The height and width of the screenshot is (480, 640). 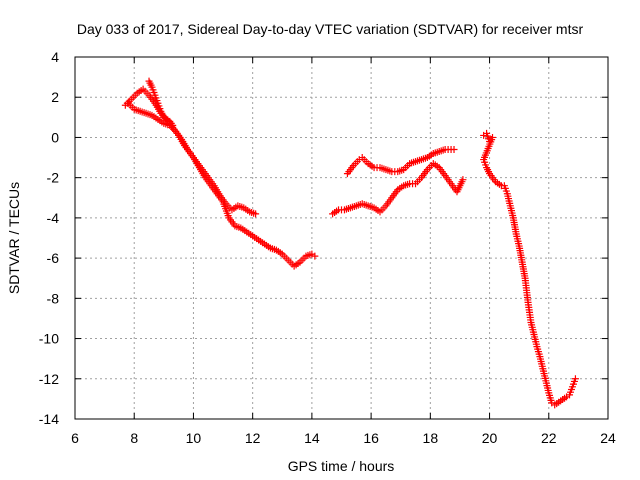 What do you see at coordinates (371, 438) in the screenshot?
I see `x-tick-label: 16` at bounding box center [371, 438].